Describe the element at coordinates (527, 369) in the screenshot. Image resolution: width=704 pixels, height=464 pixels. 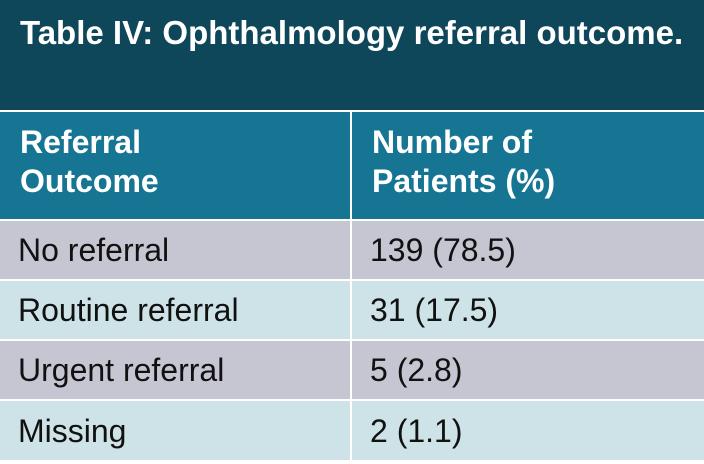
I see `patients-cell: 5 (2.8)` at that location.